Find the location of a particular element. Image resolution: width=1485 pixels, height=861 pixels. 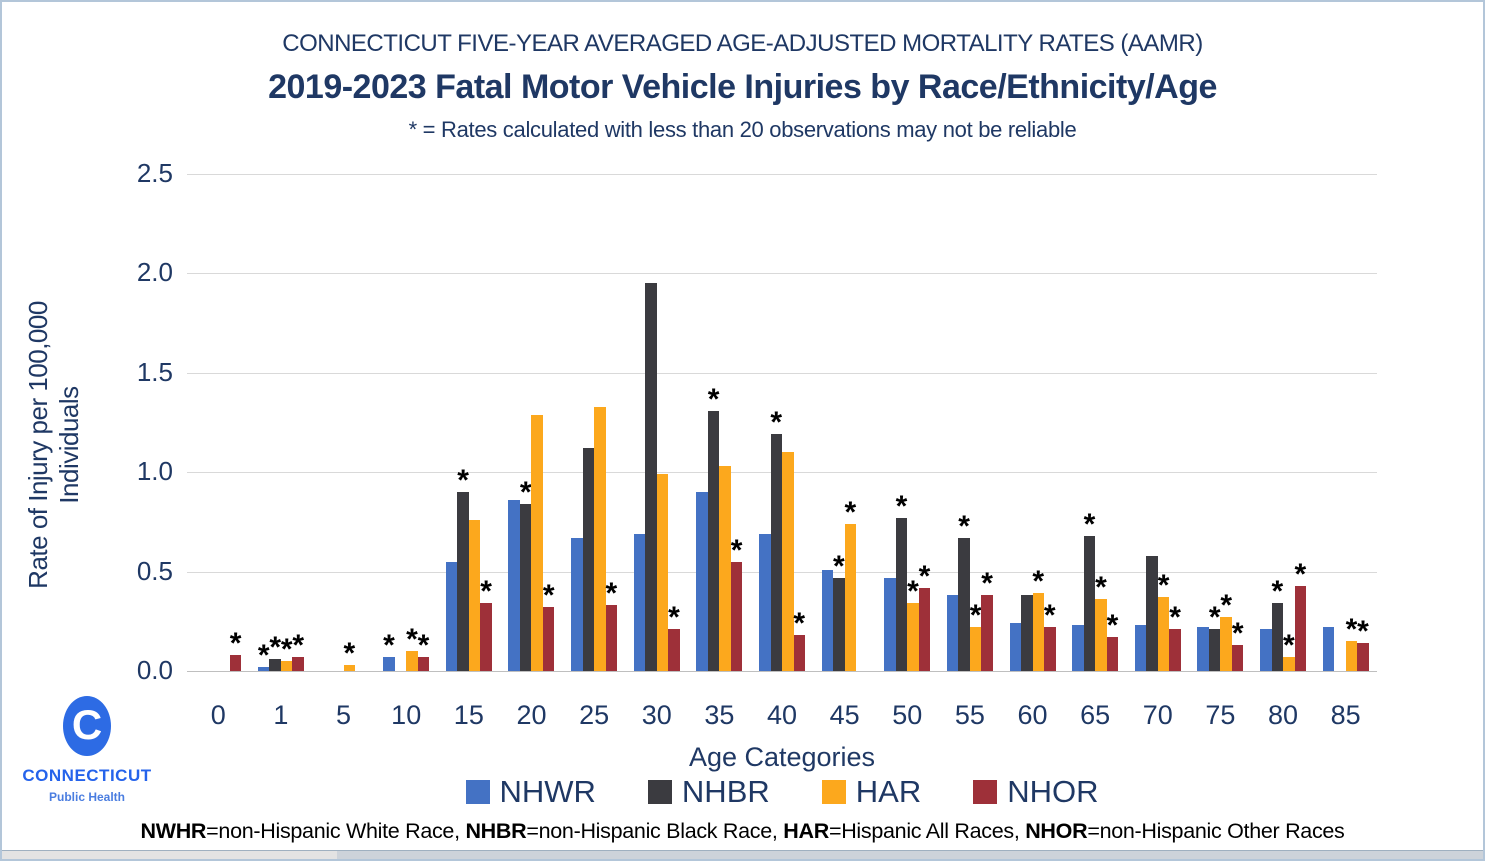

x-tick-label-20: 20 is located at coordinates (531, 715).